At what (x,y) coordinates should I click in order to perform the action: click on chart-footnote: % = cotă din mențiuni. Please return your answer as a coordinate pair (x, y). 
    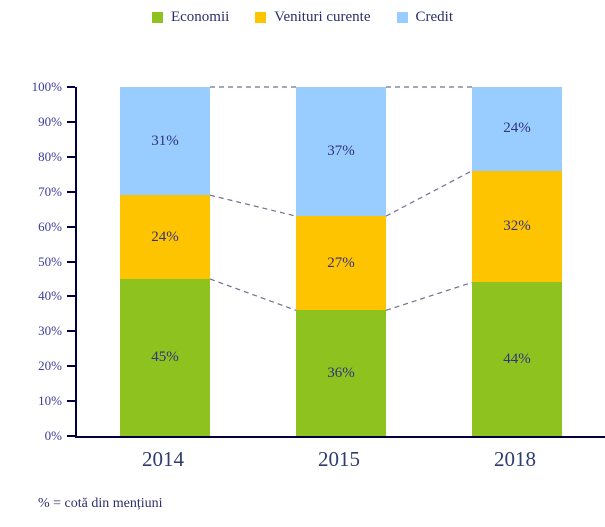
    Looking at the image, I should click on (100, 503).